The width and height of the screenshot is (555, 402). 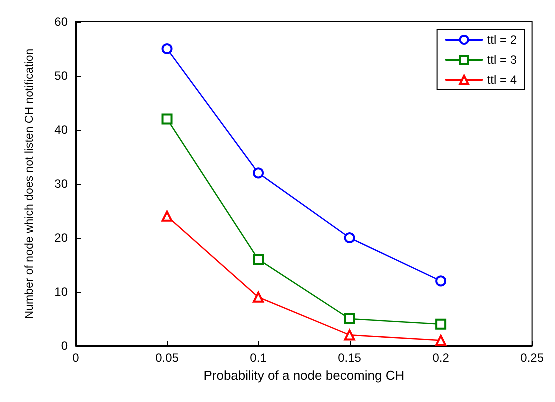 I want to click on y-axis-title: Number of node which does not listen CH notification, so click(x=30, y=184).